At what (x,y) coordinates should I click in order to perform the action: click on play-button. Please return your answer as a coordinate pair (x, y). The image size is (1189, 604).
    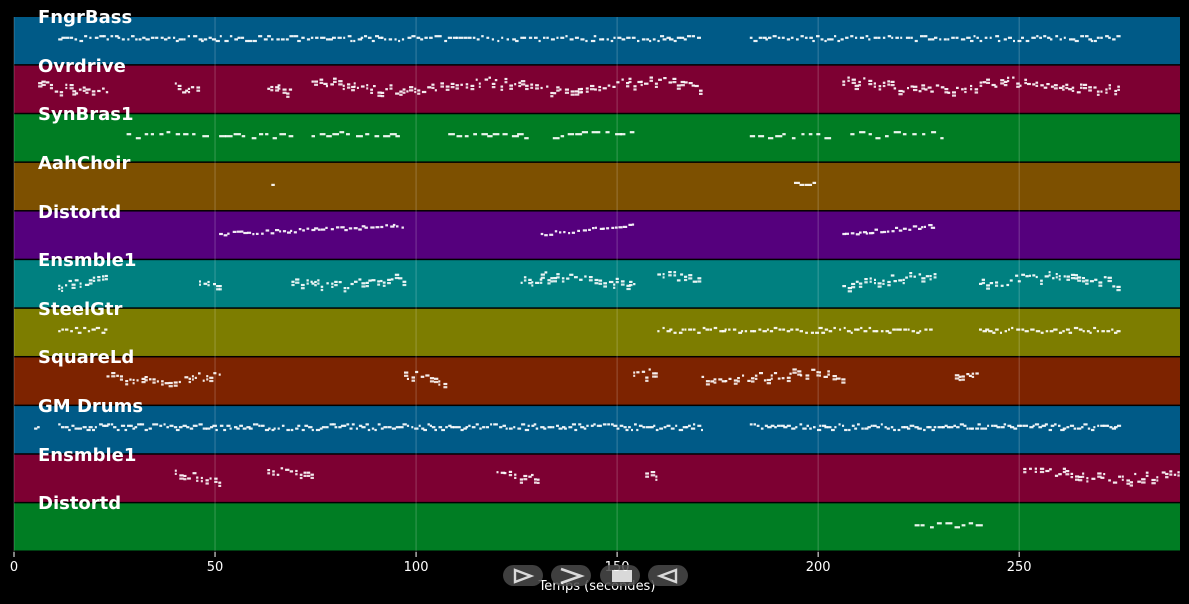
    Looking at the image, I should click on (523, 575).